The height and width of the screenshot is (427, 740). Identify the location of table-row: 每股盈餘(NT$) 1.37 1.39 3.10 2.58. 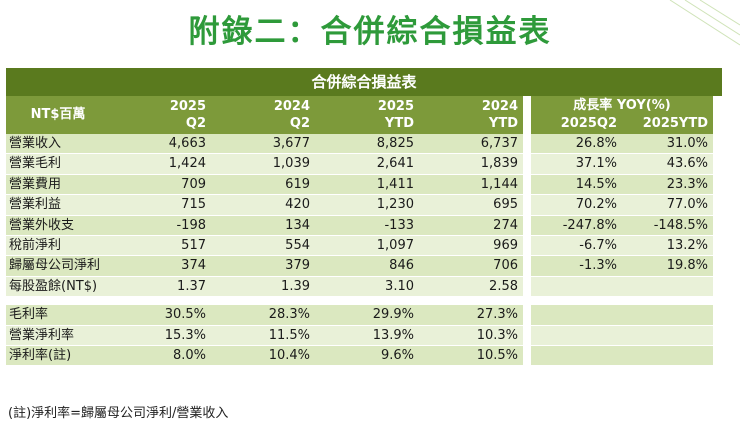
(364, 287).